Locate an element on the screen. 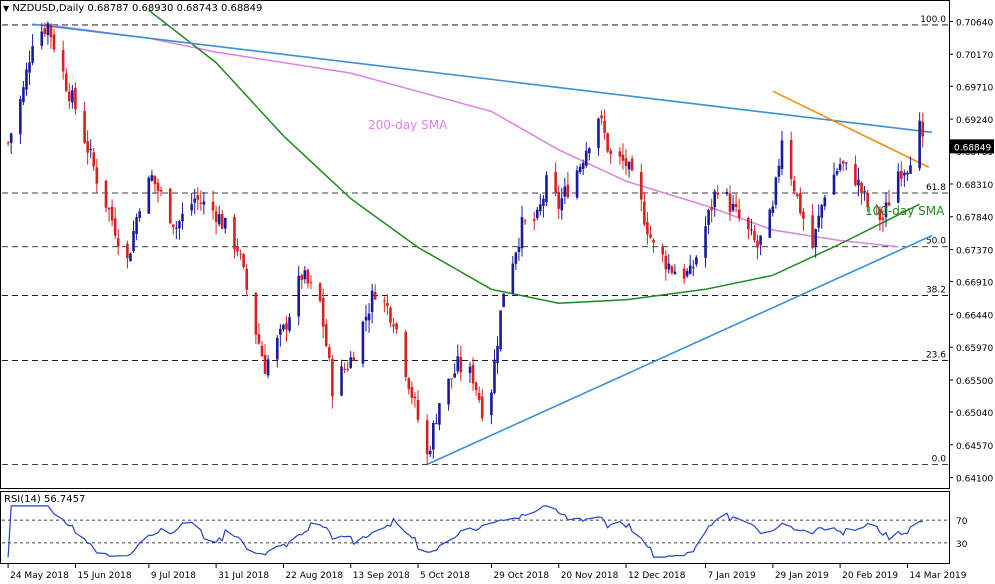 The height and width of the screenshot is (584, 995). fib-label: 100.0 is located at coordinates (933, 20).